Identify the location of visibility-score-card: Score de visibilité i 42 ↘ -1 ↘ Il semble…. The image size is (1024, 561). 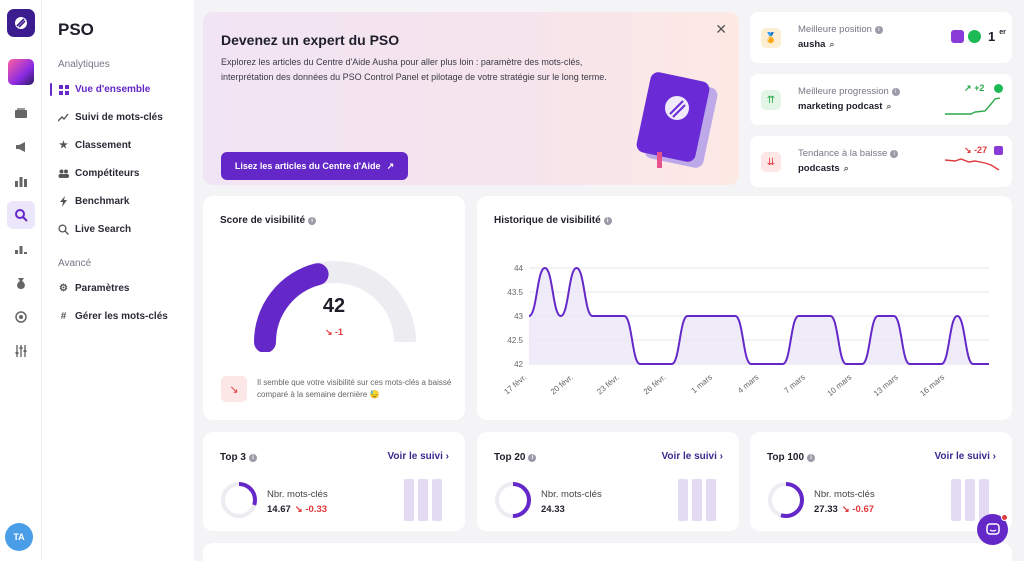
(334, 308).